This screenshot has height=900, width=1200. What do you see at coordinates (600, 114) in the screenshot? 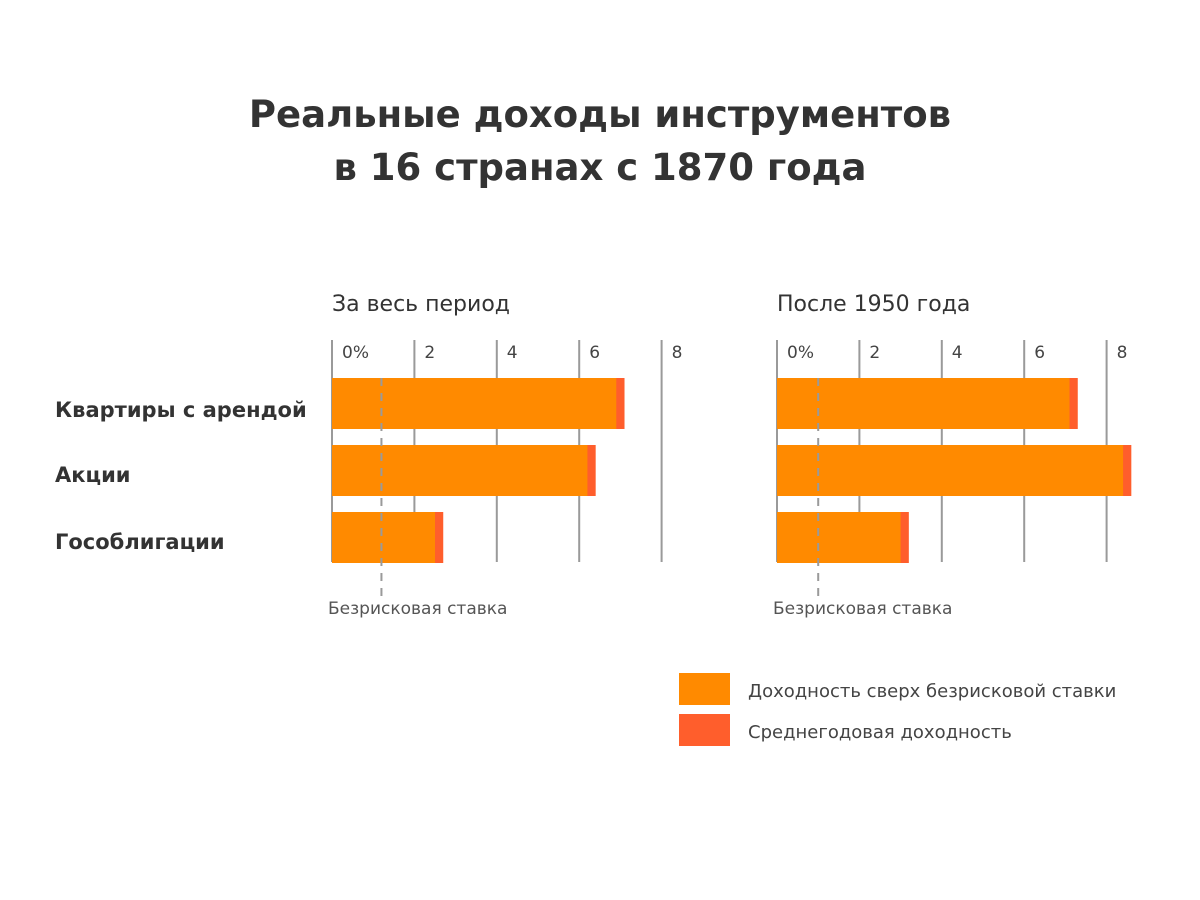
I see `chart-title-line-1: Реальные доходы инструментов` at bounding box center [600, 114].